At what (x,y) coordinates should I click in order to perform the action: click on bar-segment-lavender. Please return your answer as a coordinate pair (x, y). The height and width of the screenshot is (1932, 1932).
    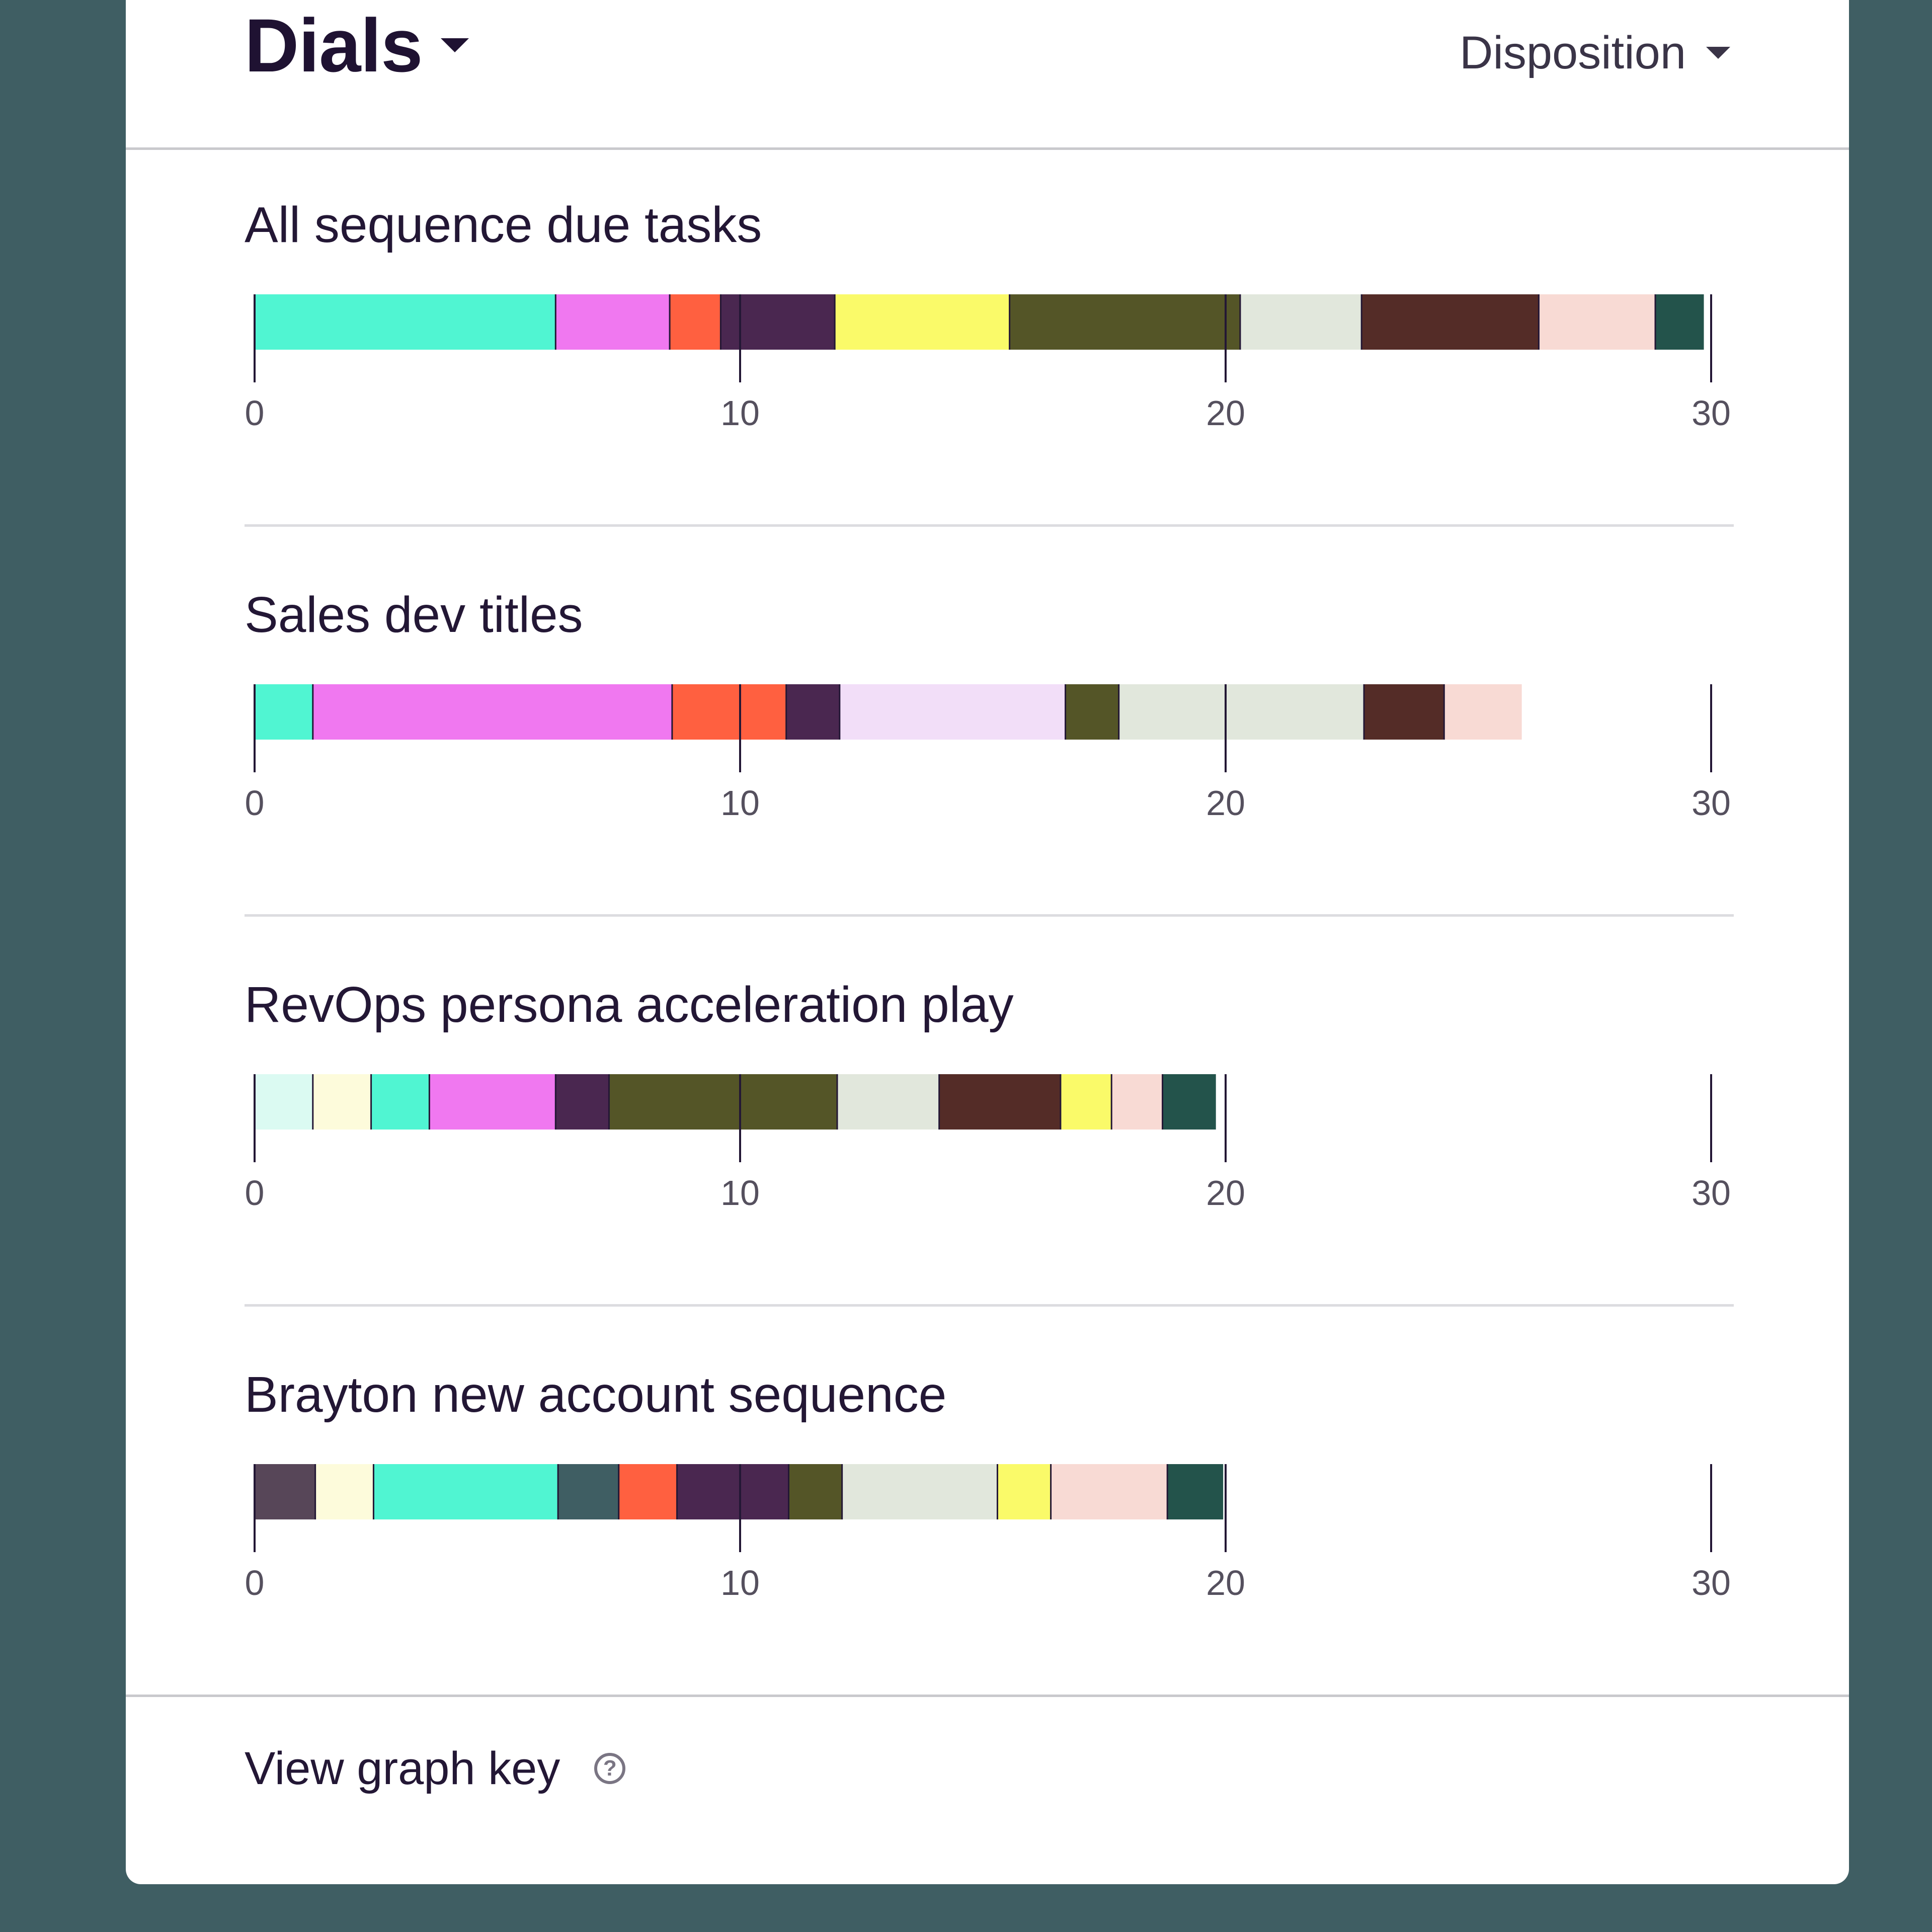
    Looking at the image, I should click on (953, 712).